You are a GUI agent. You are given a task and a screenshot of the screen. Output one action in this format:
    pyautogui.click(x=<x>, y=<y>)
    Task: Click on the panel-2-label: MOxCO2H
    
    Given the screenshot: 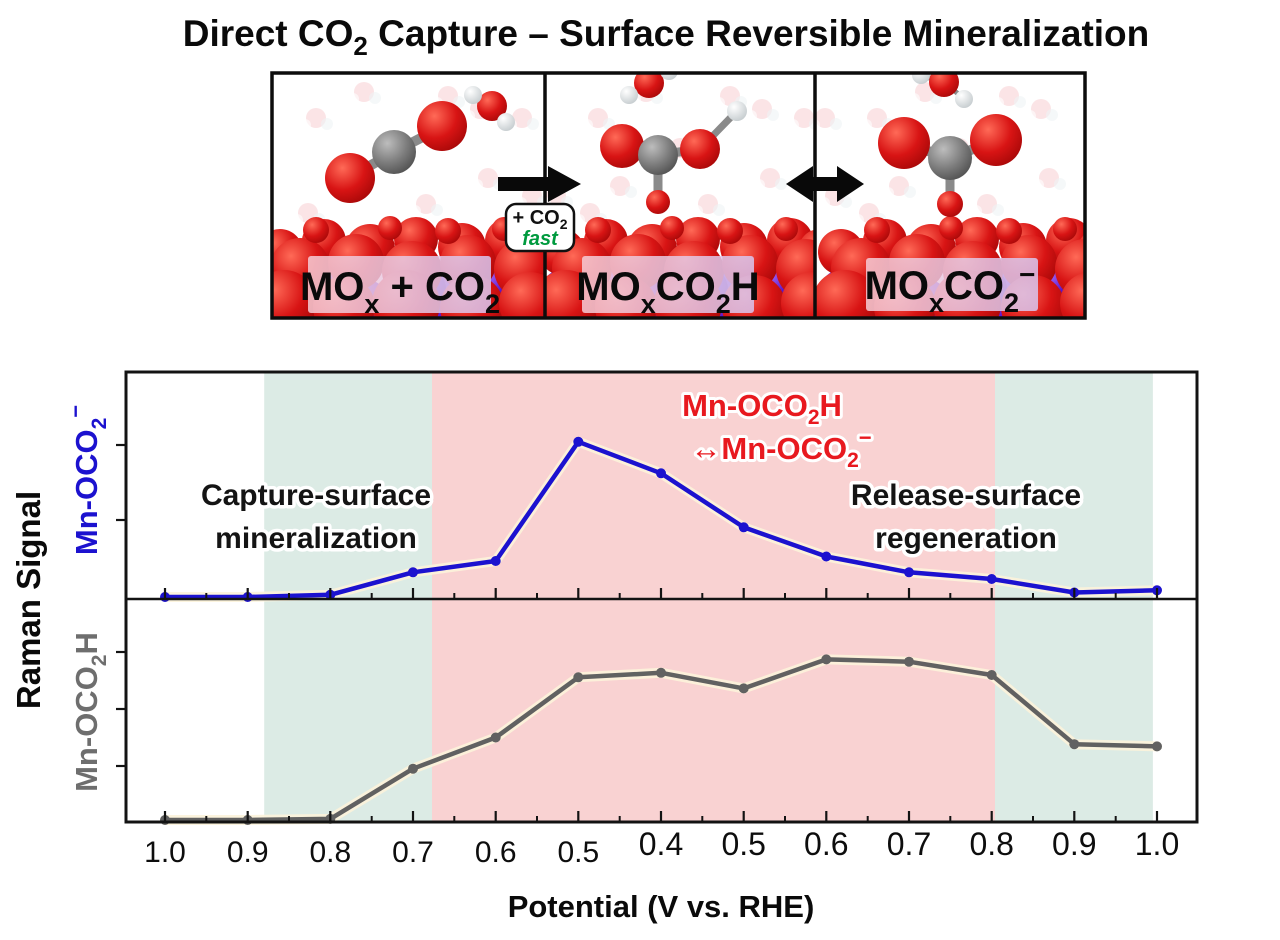 What is the action you would take?
    pyautogui.click(x=668, y=287)
    